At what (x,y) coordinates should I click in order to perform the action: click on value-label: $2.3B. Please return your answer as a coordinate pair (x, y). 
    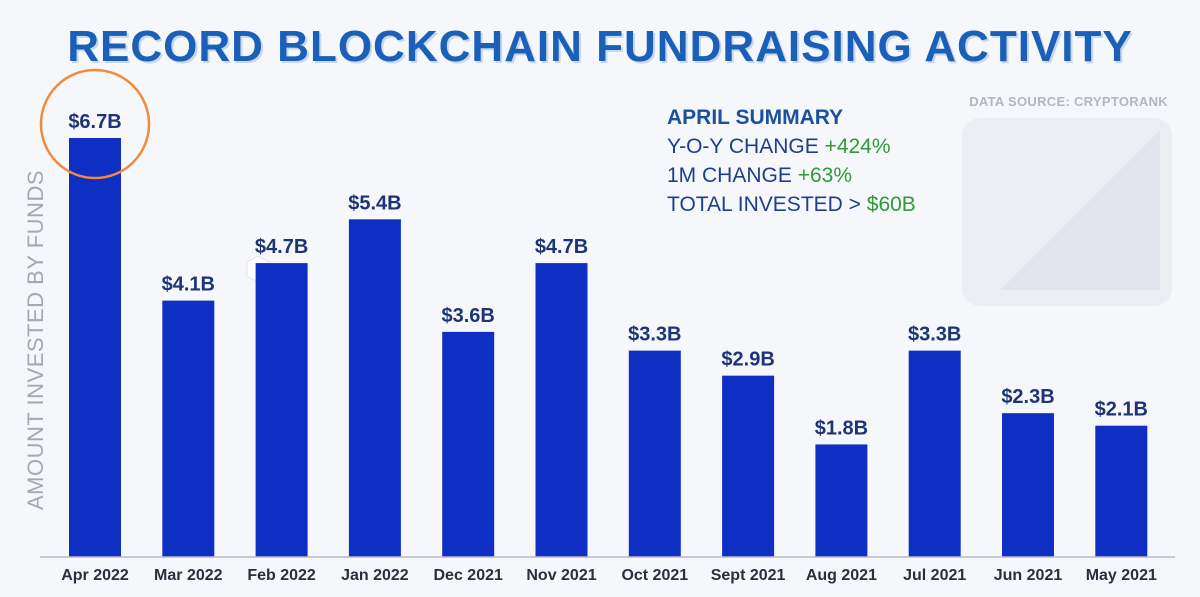
    Looking at the image, I should click on (1027, 397).